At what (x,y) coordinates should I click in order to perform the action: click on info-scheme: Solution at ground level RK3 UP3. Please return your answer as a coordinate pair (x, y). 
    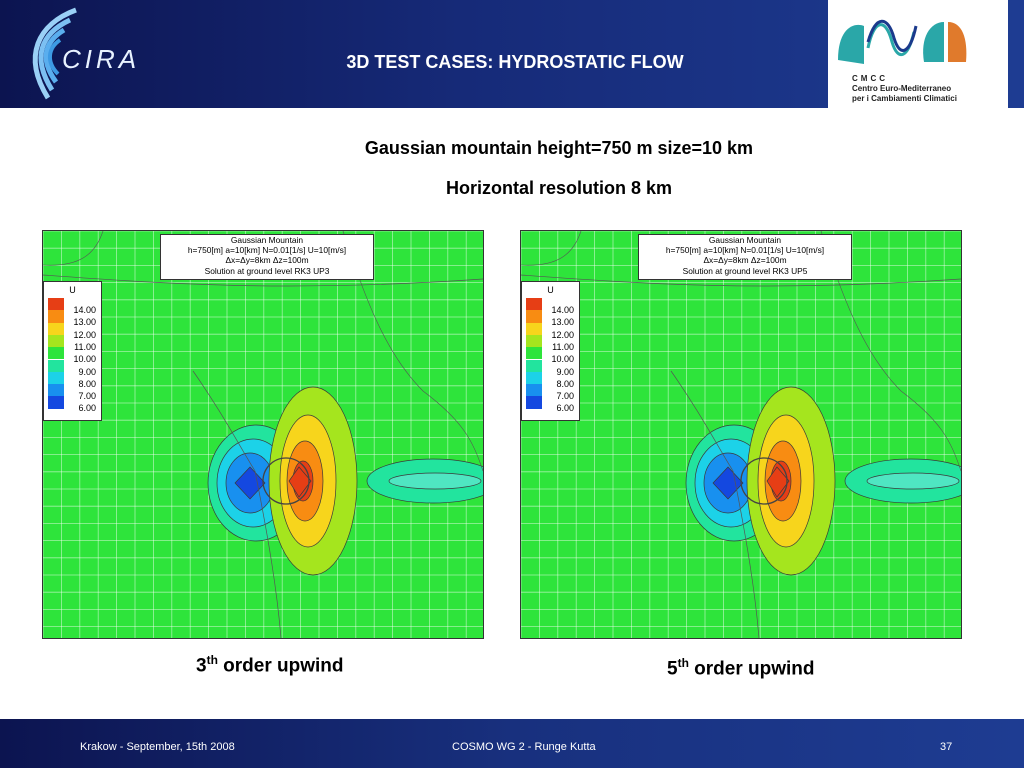
    Looking at the image, I should click on (267, 270).